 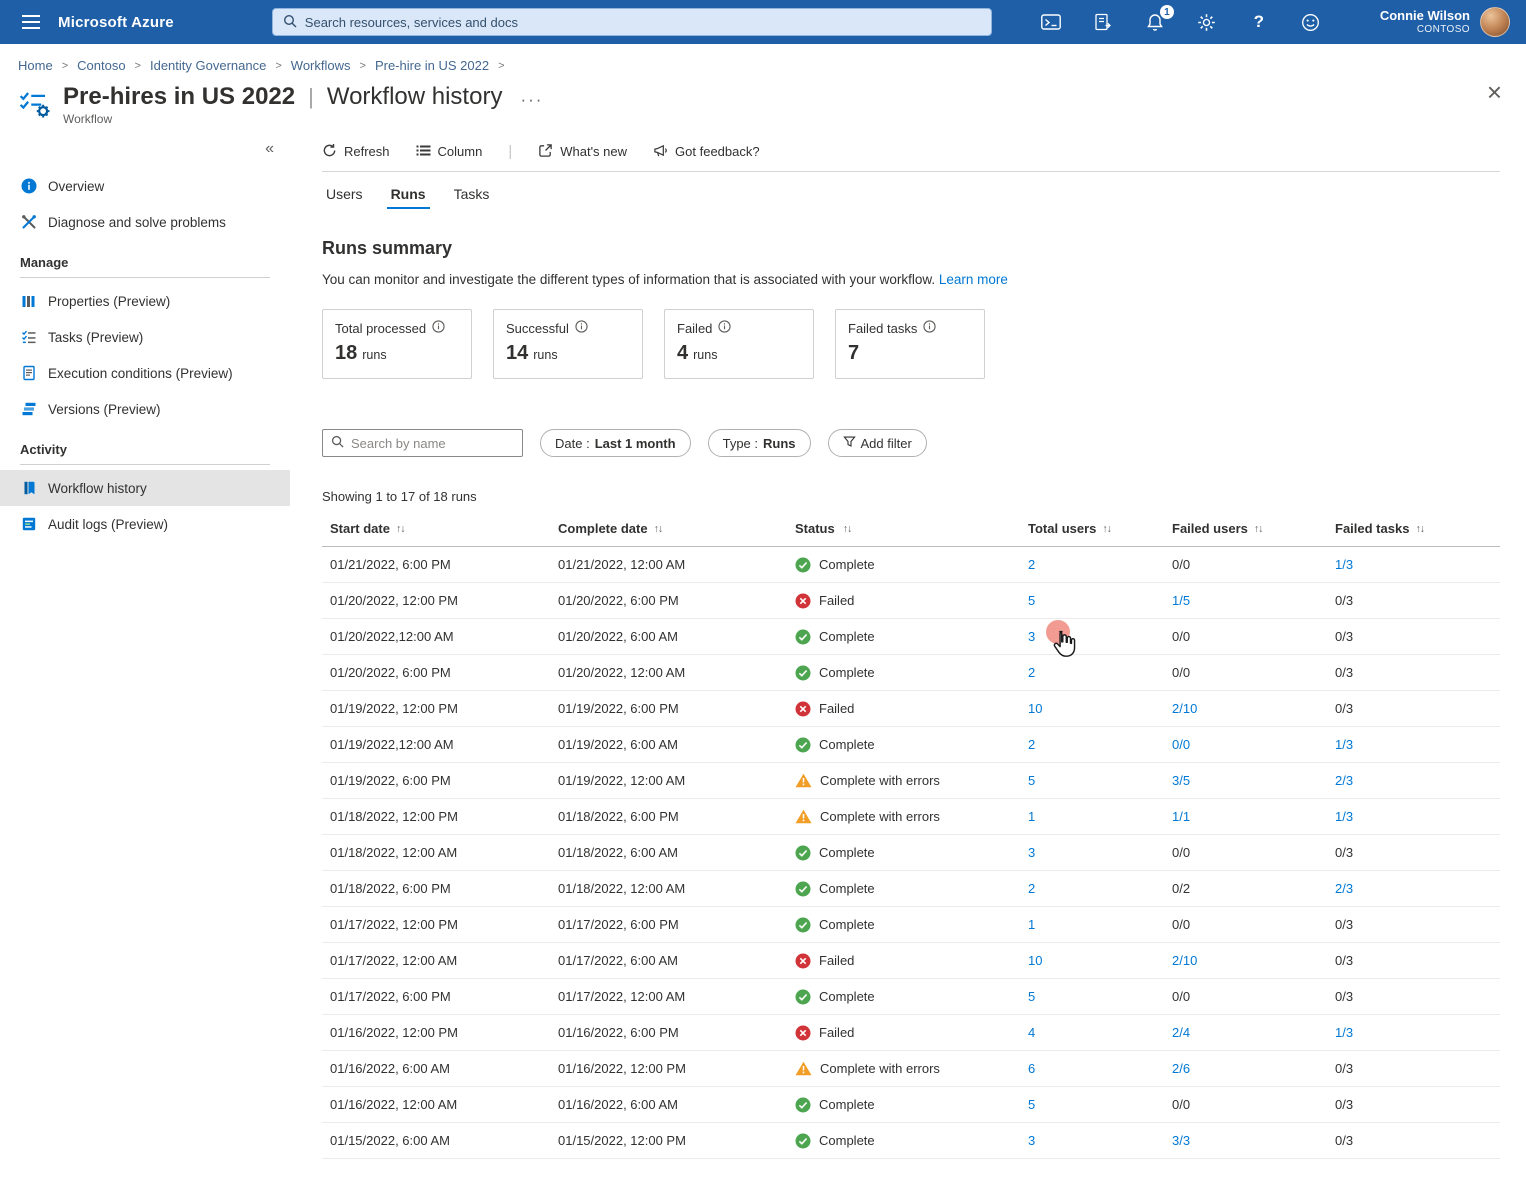 I want to click on global-search, so click(x=631, y=22).